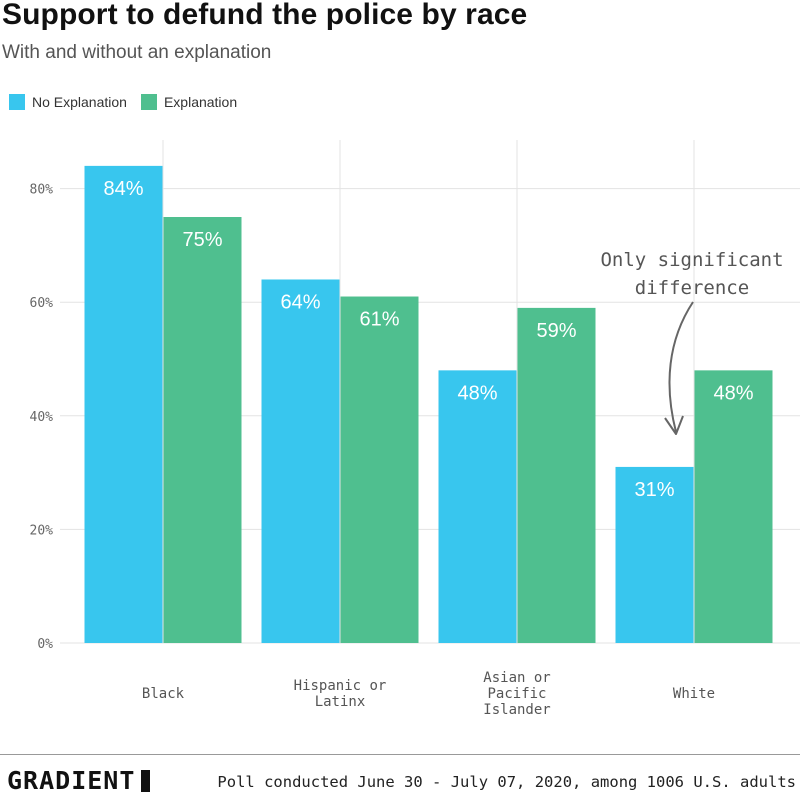  I want to click on y-tick-label-1: 20%, so click(42, 530).